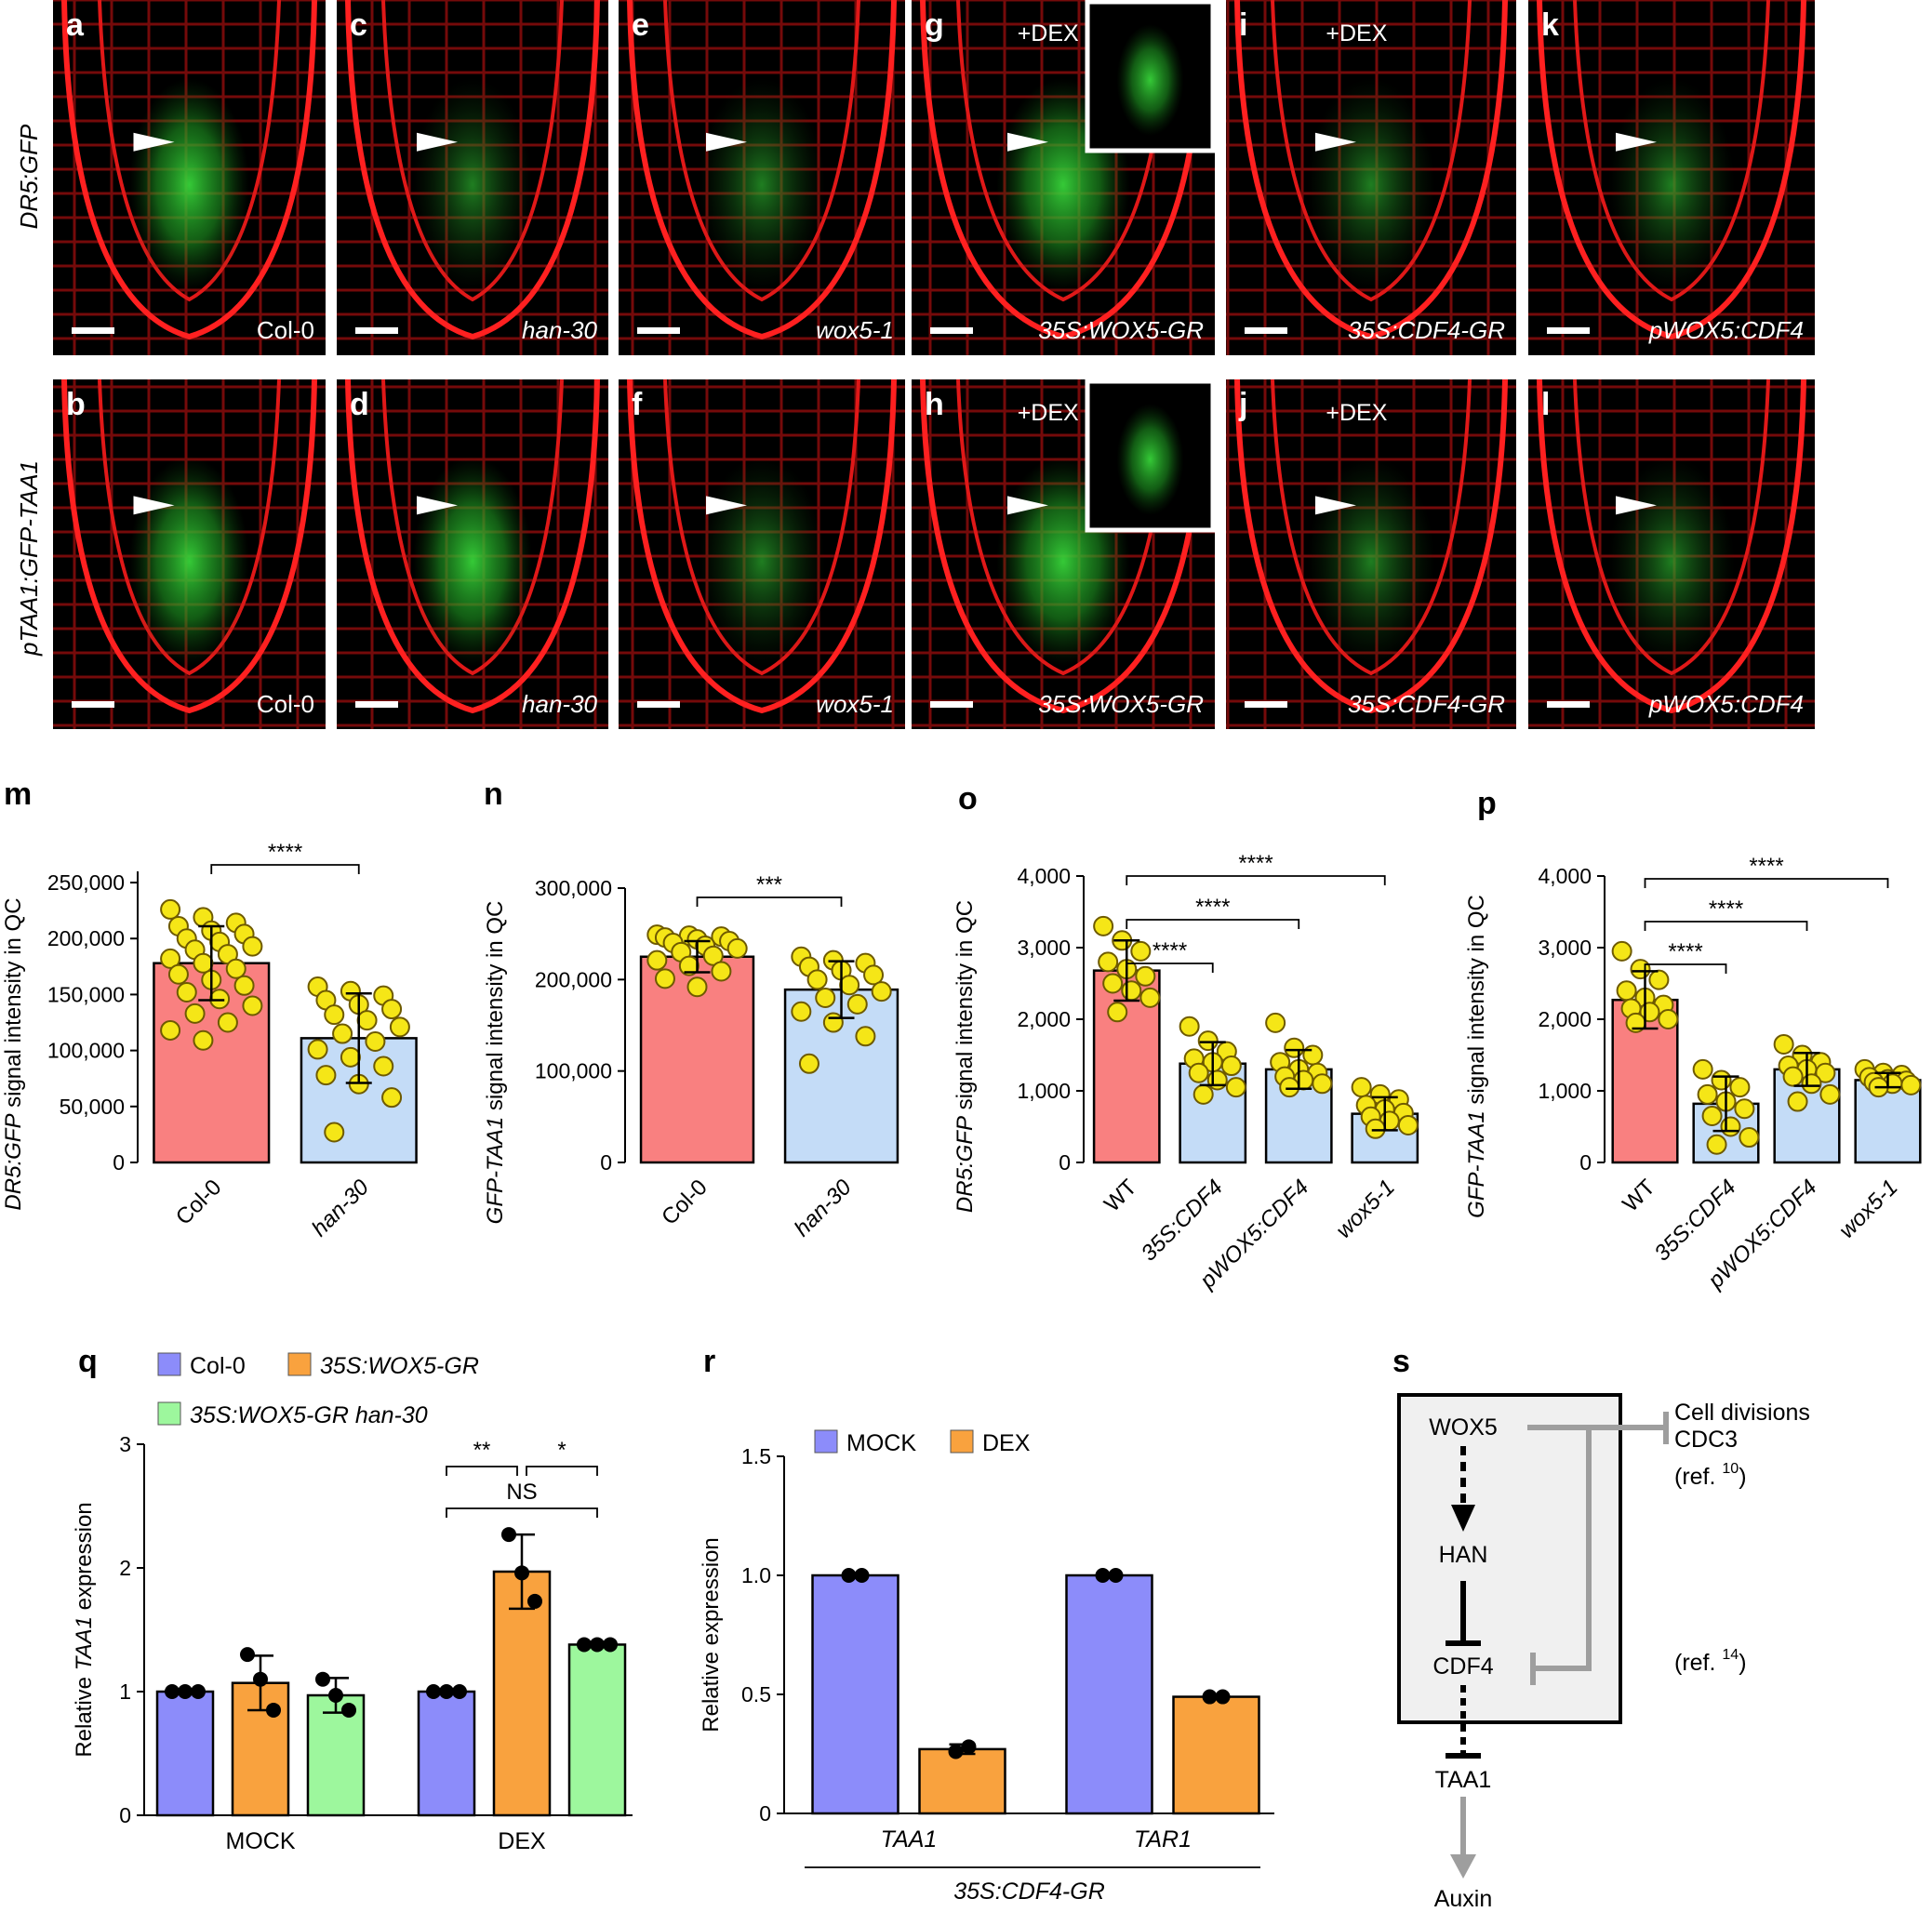 Image resolution: width=1932 pixels, height=1912 pixels. I want to click on panel-letter: r, so click(709, 1362).